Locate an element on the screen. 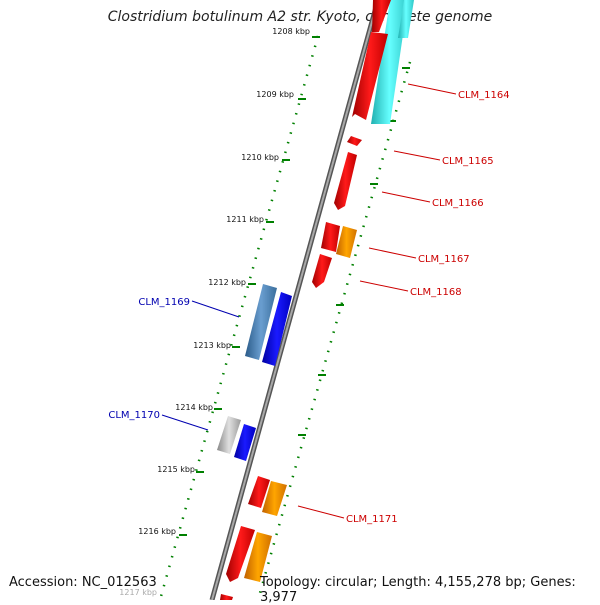 This screenshot has height=605, width=600. gene-label-CLM-1167: CLM_1167 is located at coordinates (444, 259).